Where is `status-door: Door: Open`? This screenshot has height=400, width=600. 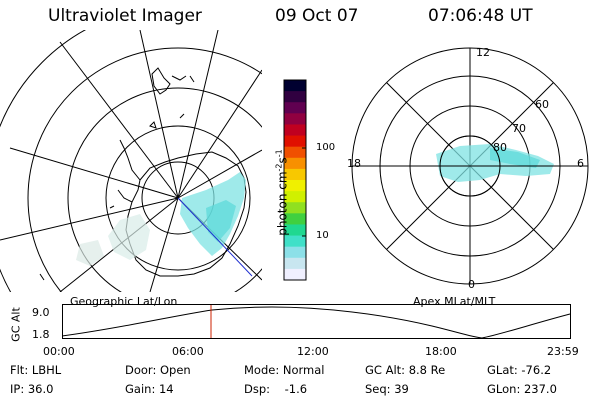
status-door: Door: Open is located at coordinates (158, 370).